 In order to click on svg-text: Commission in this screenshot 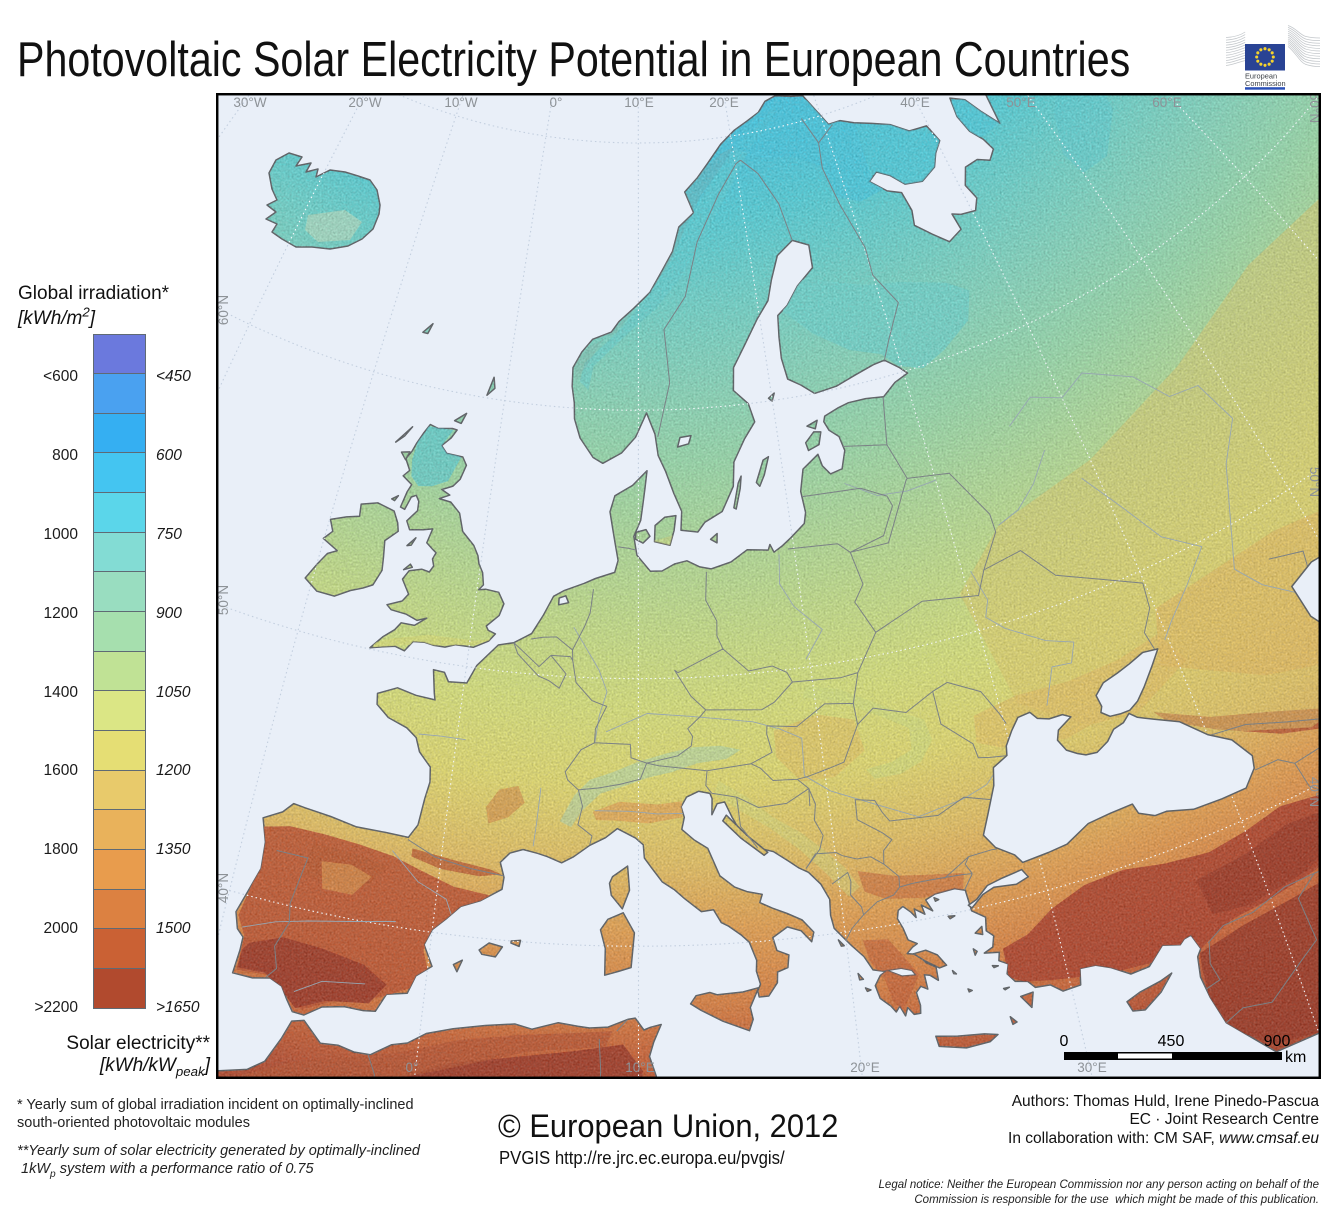, I will do `click(1265, 83)`.